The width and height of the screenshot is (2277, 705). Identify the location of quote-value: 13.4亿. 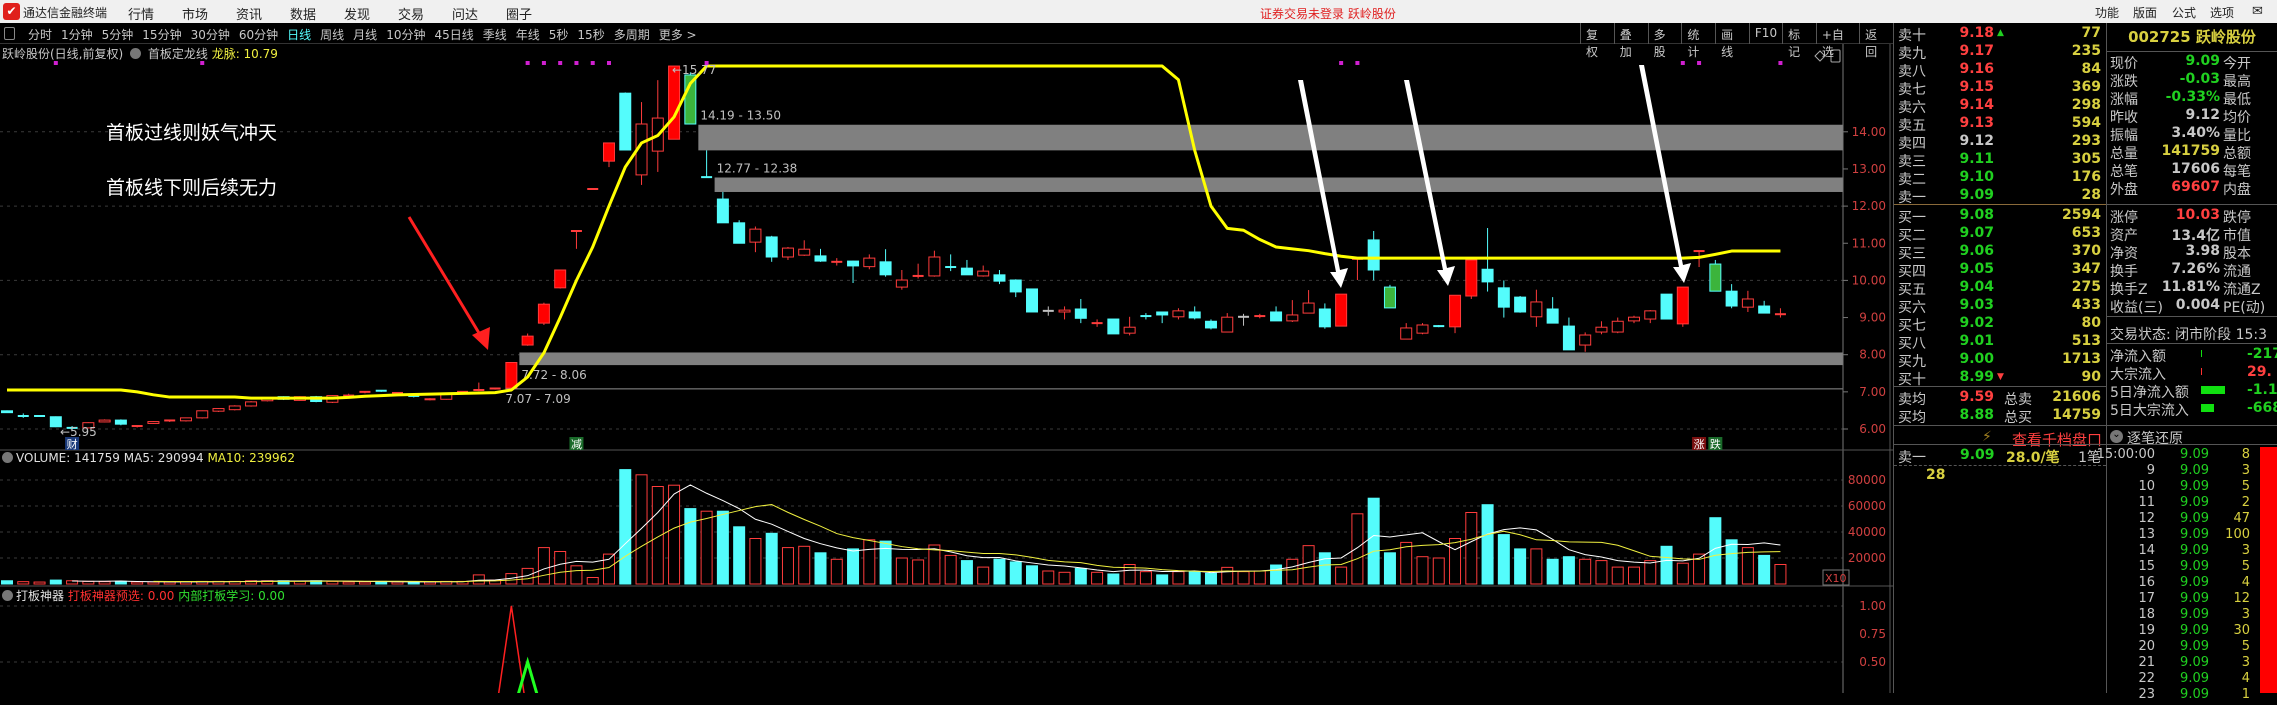
(2195, 236).